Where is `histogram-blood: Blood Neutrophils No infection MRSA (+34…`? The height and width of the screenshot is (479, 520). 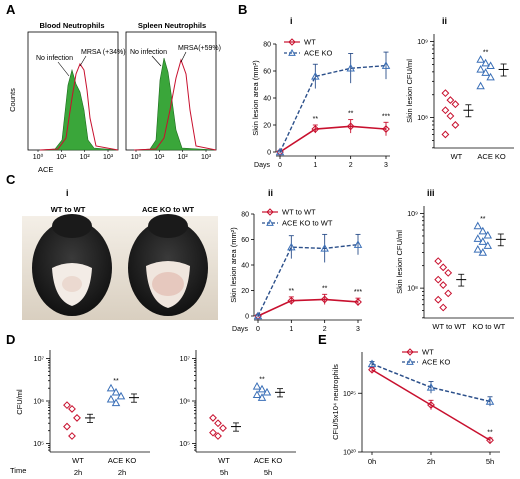
histogram-blood: Blood Neutrophils No infection MRSA (+34… is located at coordinates (76, 91).